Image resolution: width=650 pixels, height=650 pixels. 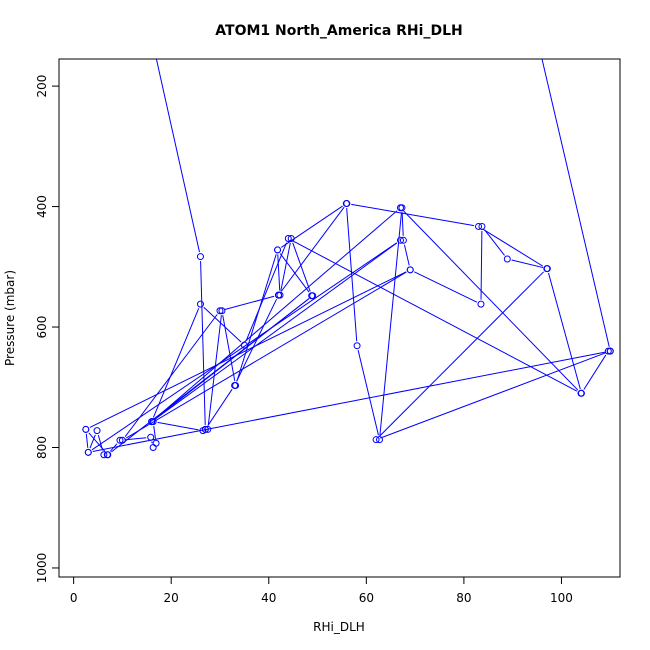 I want to click on x-tick-label: 100, so click(x=561, y=598).